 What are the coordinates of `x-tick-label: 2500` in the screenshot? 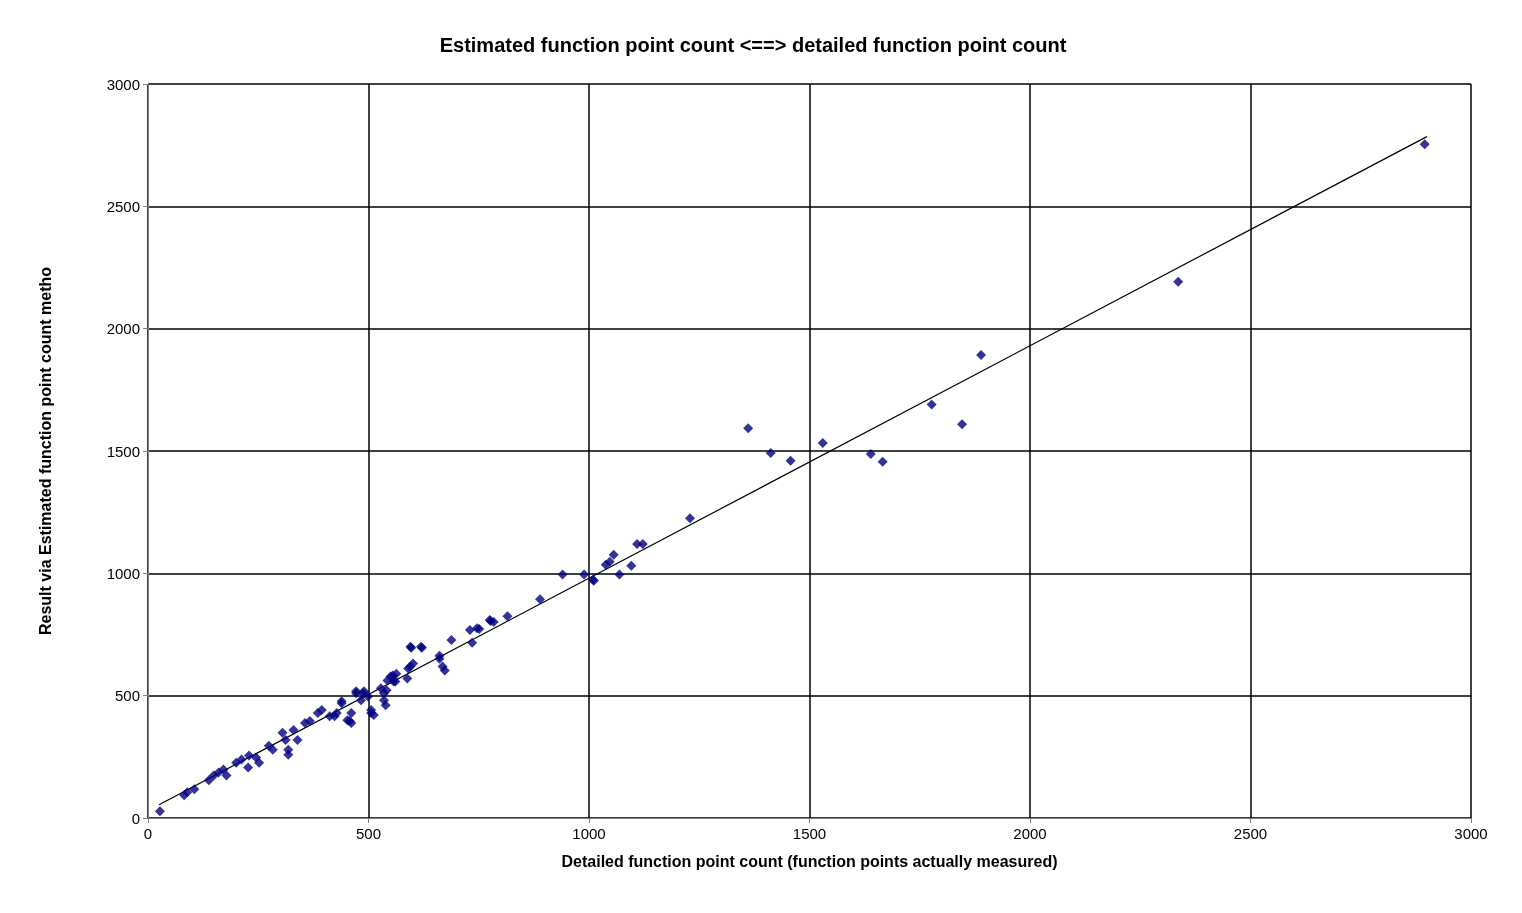 It's located at (1250, 833).